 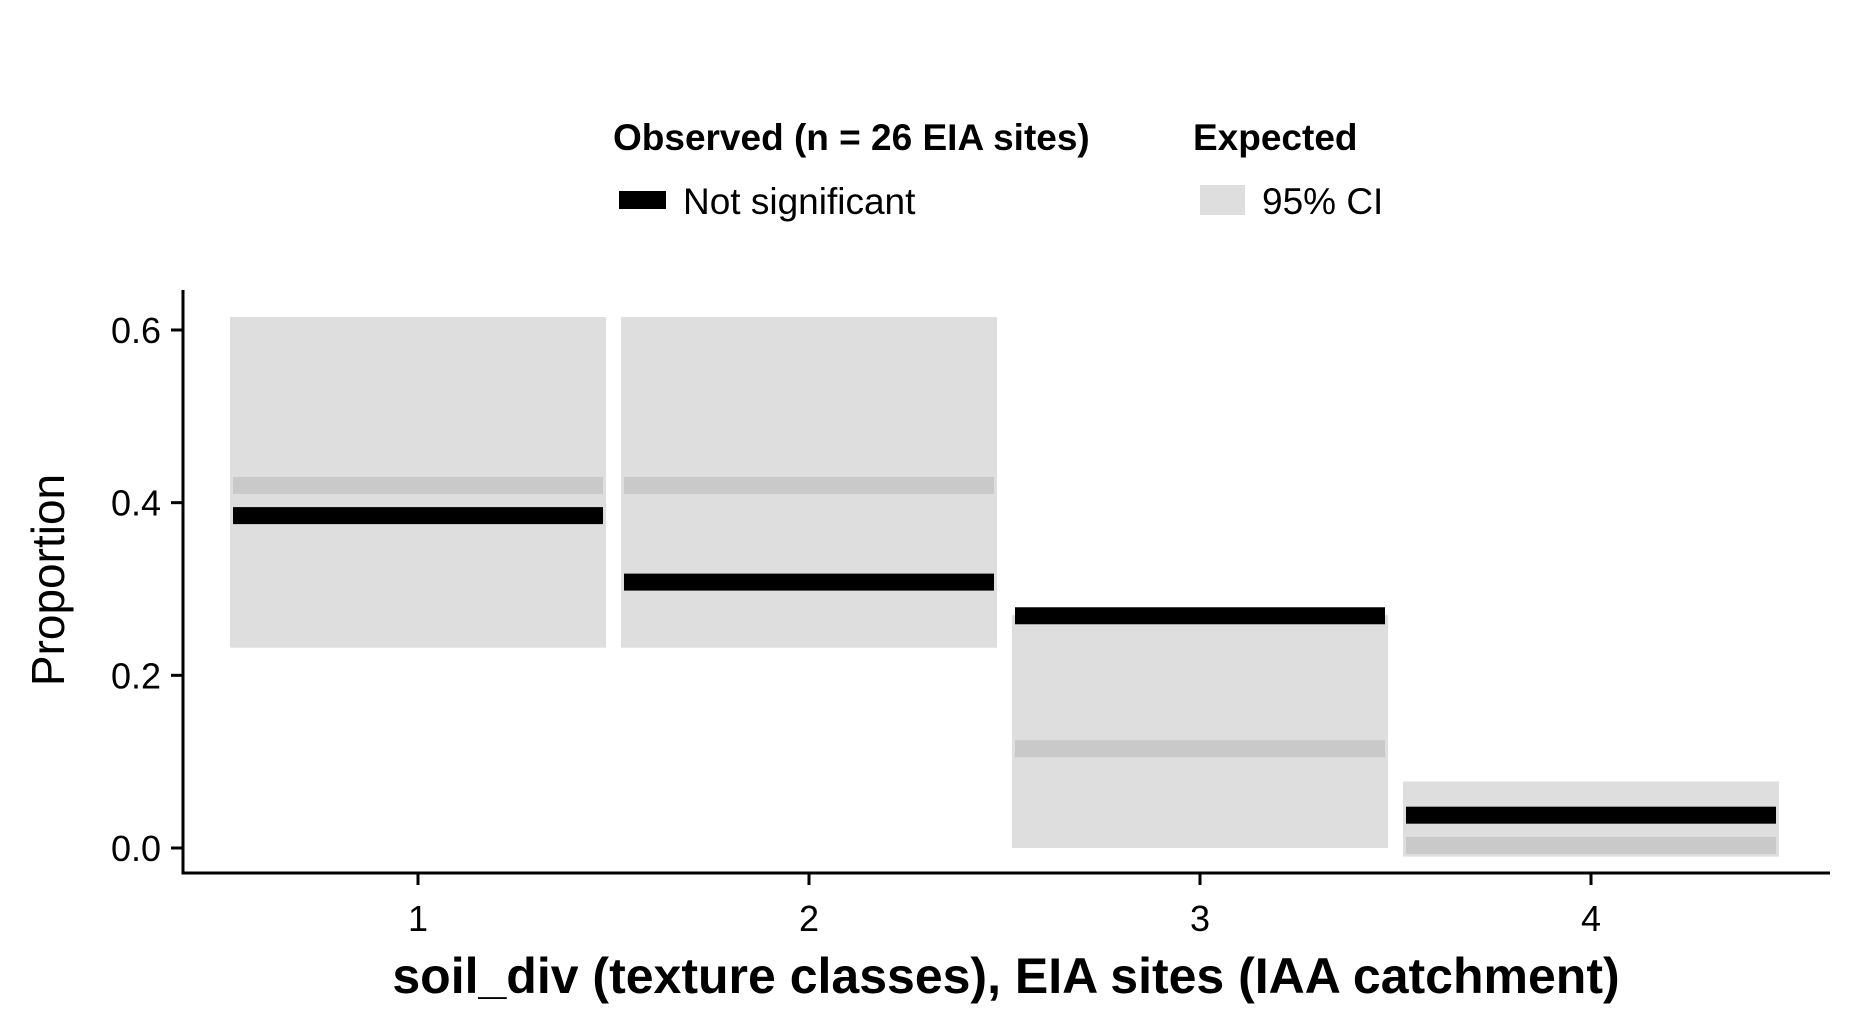 What do you see at coordinates (1200, 918) in the screenshot?
I see `x-tick-label-3: 3` at bounding box center [1200, 918].